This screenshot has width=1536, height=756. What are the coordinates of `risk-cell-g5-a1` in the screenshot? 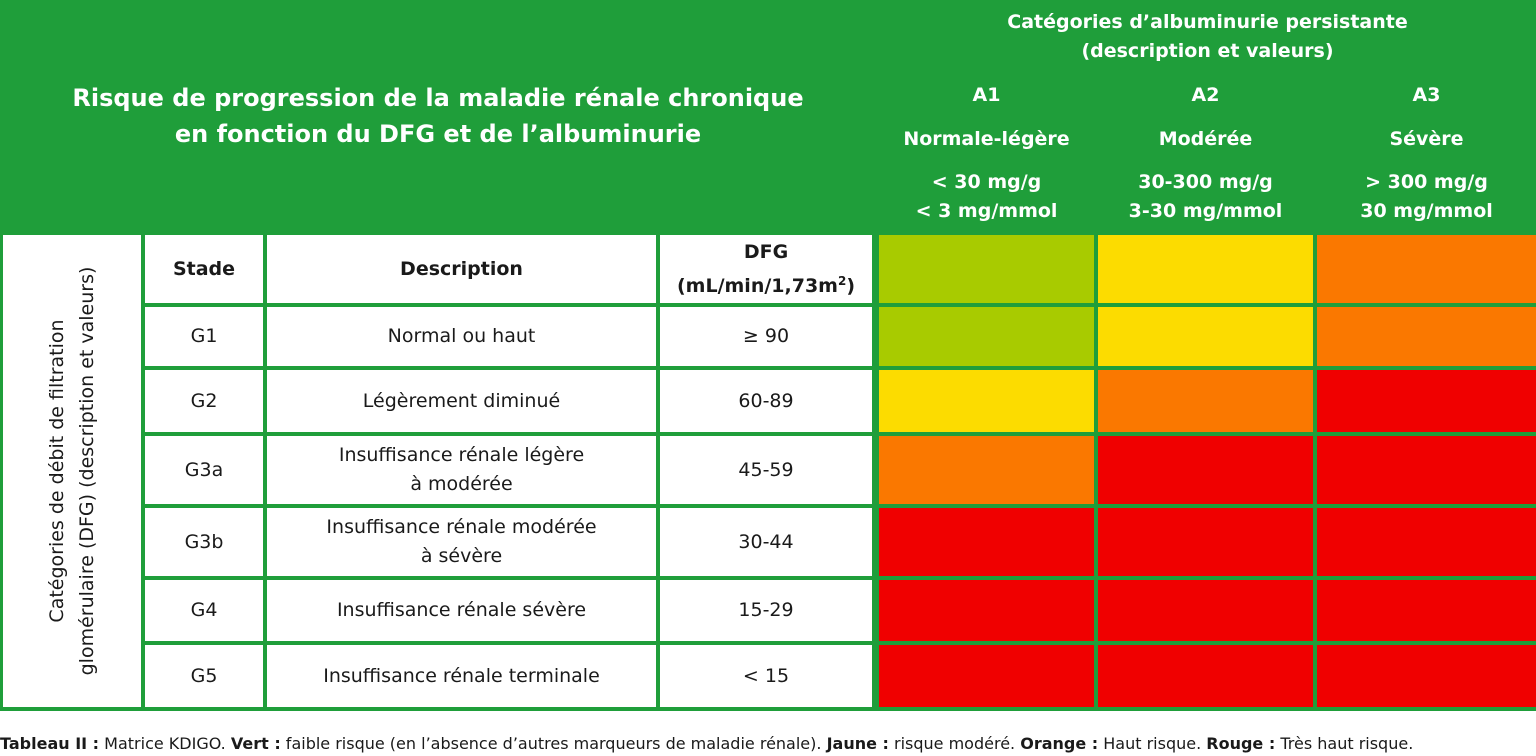 It's located at (986, 676).